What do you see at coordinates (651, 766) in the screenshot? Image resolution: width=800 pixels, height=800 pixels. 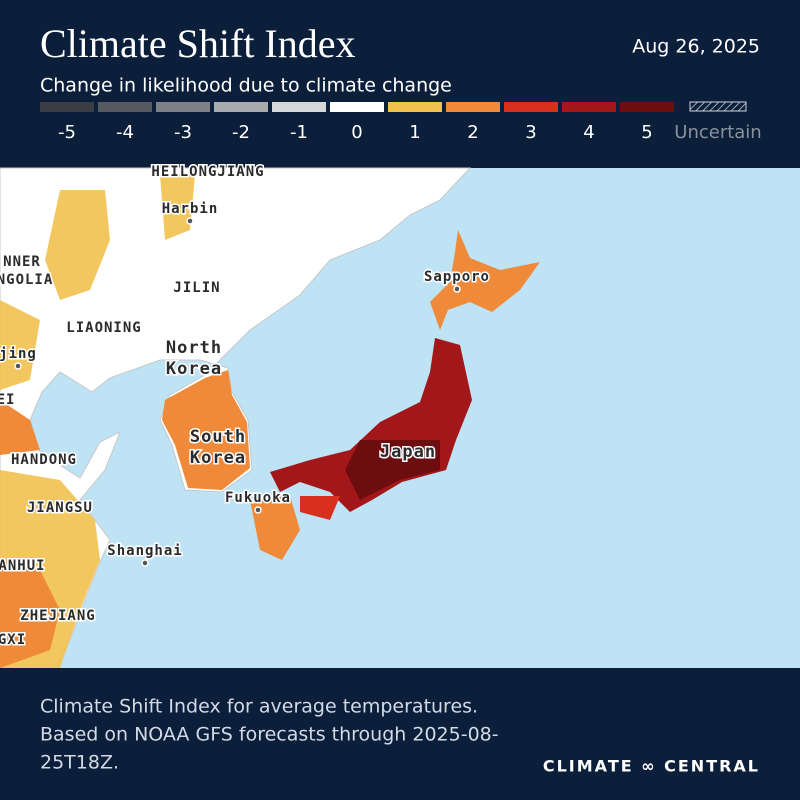 I see `brand: CLIMATE ∞ CENTRAL` at bounding box center [651, 766].